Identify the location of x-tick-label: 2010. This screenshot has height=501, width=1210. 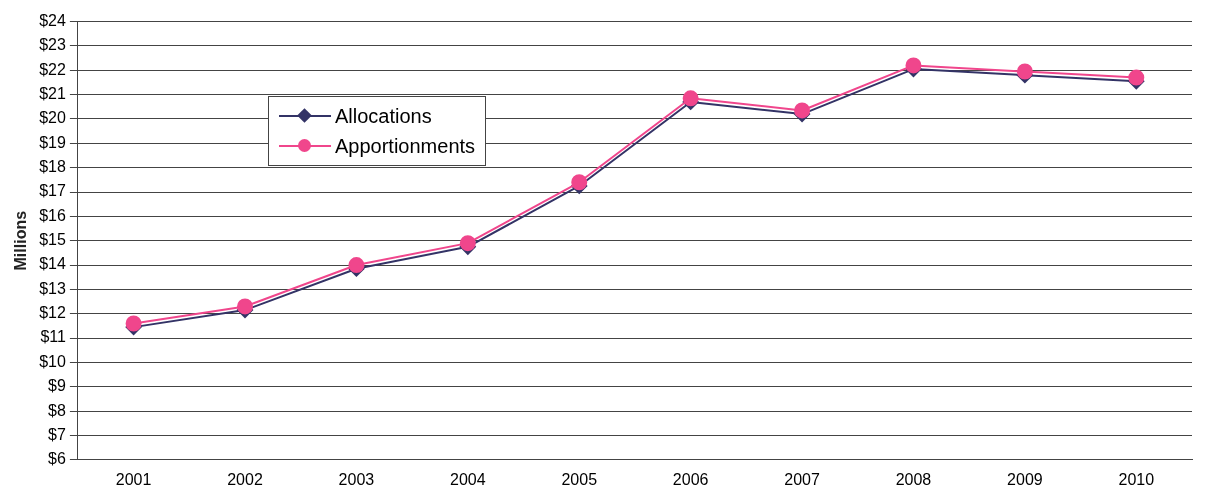
(1136, 479).